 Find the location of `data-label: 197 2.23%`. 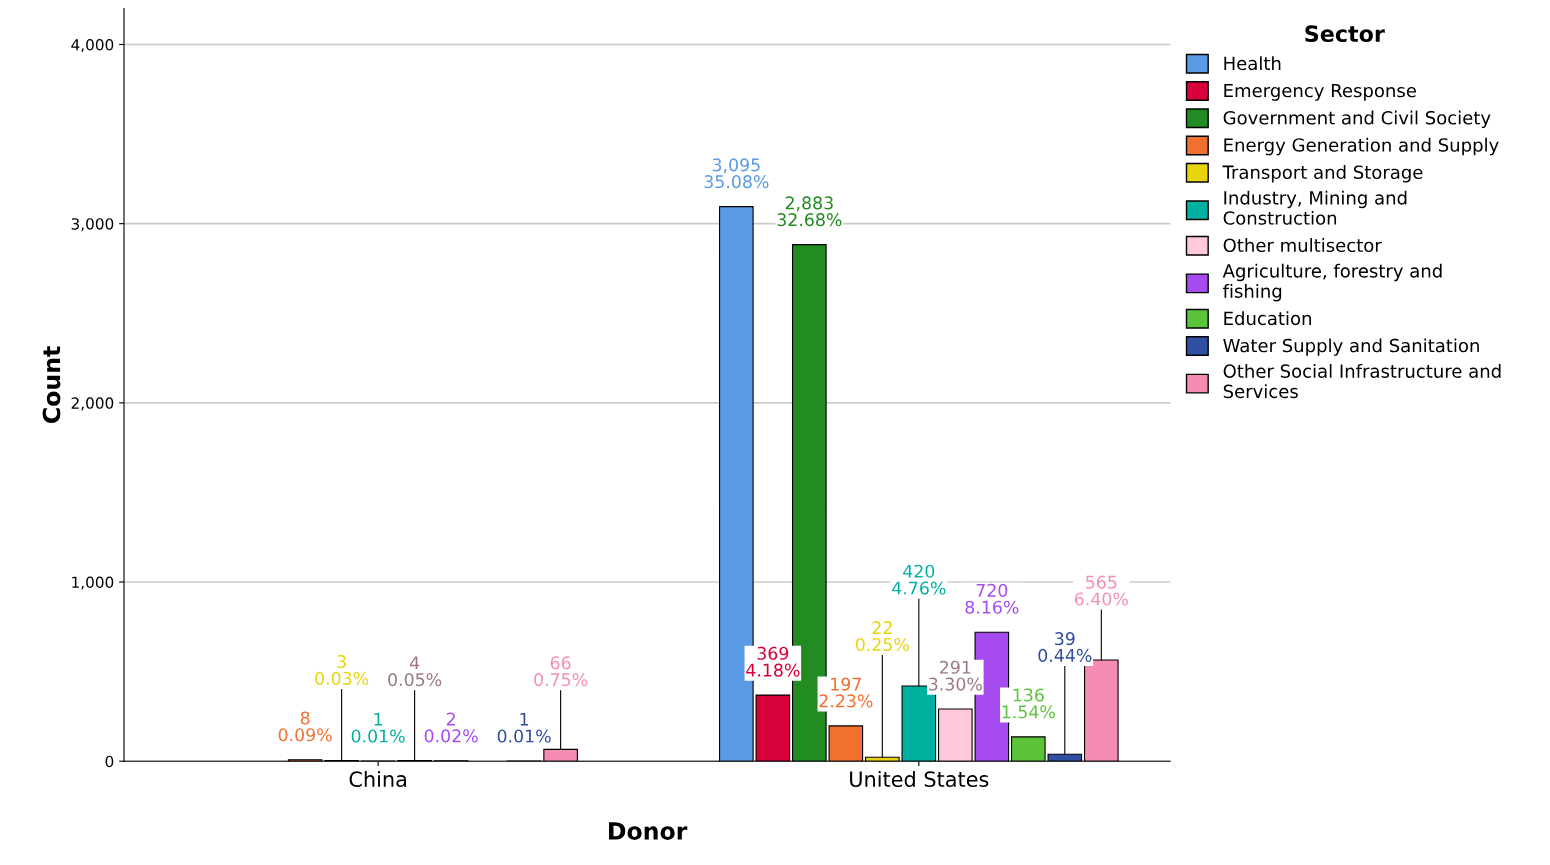

data-label: 197 2.23% is located at coordinates (846, 692).